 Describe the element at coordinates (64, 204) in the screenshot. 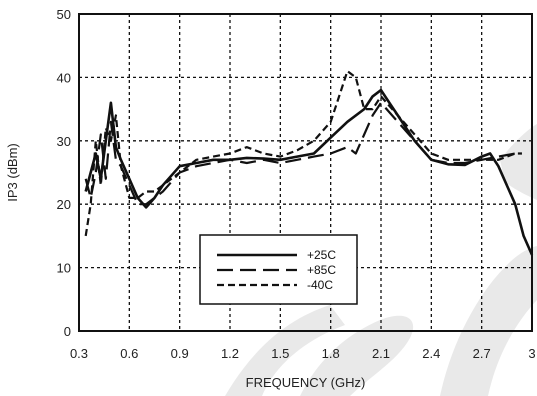

I see `y-tick-label-2: 20` at that location.